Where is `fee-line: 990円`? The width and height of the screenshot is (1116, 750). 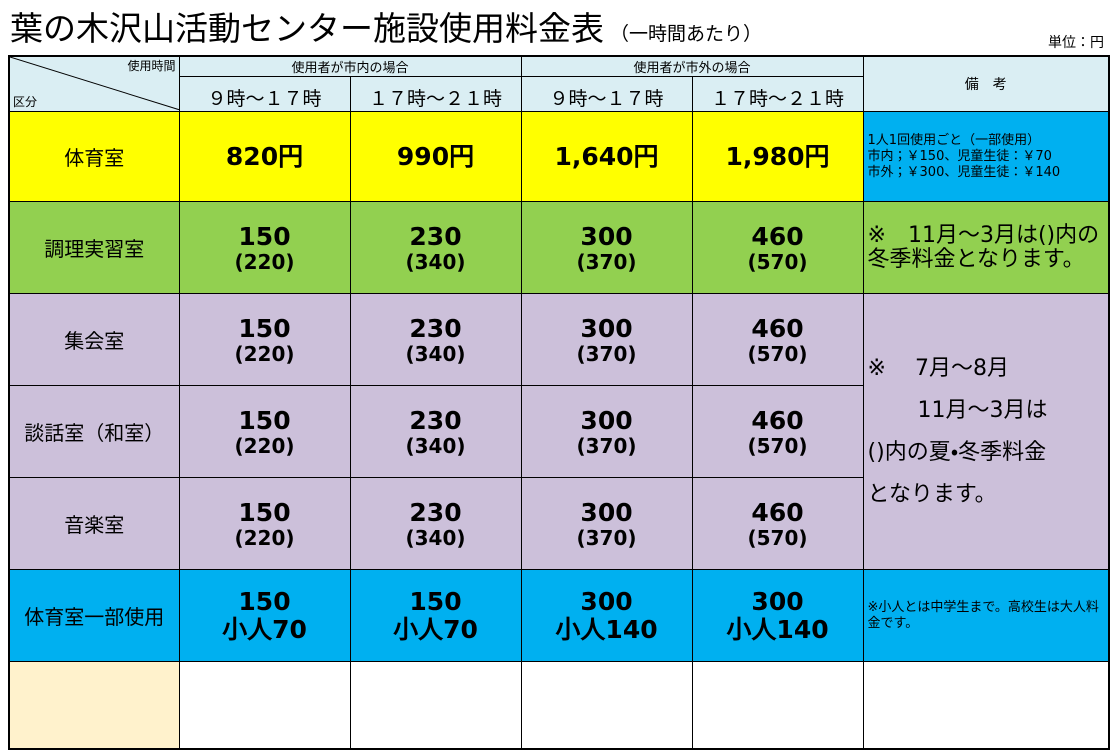 fee-line: 990円 is located at coordinates (435, 156).